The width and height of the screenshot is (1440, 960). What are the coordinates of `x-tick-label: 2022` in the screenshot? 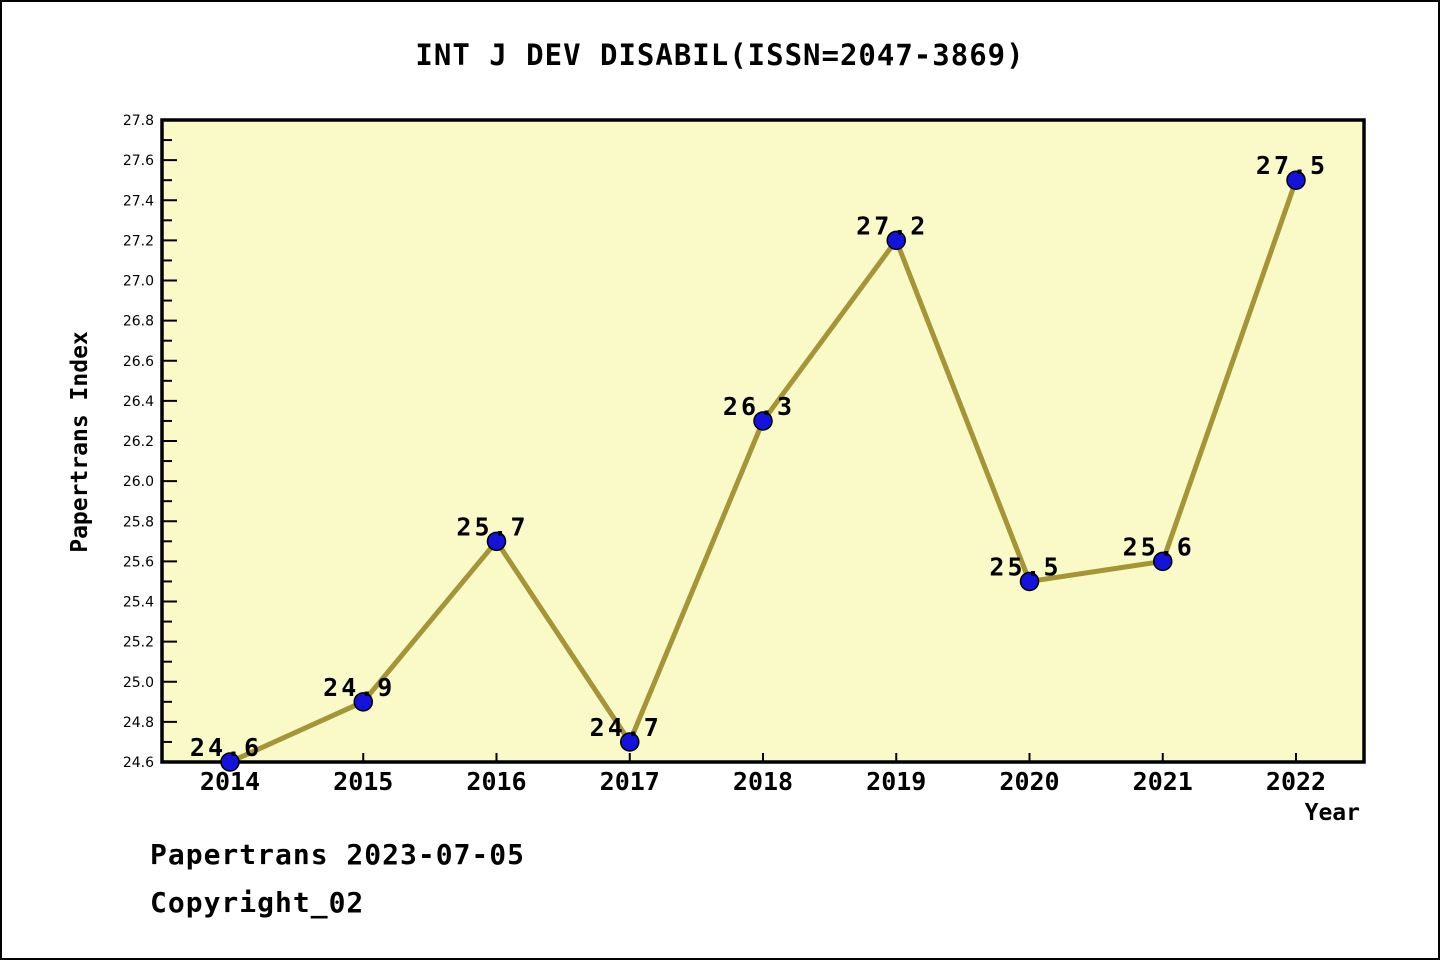 It's located at (1296, 781).